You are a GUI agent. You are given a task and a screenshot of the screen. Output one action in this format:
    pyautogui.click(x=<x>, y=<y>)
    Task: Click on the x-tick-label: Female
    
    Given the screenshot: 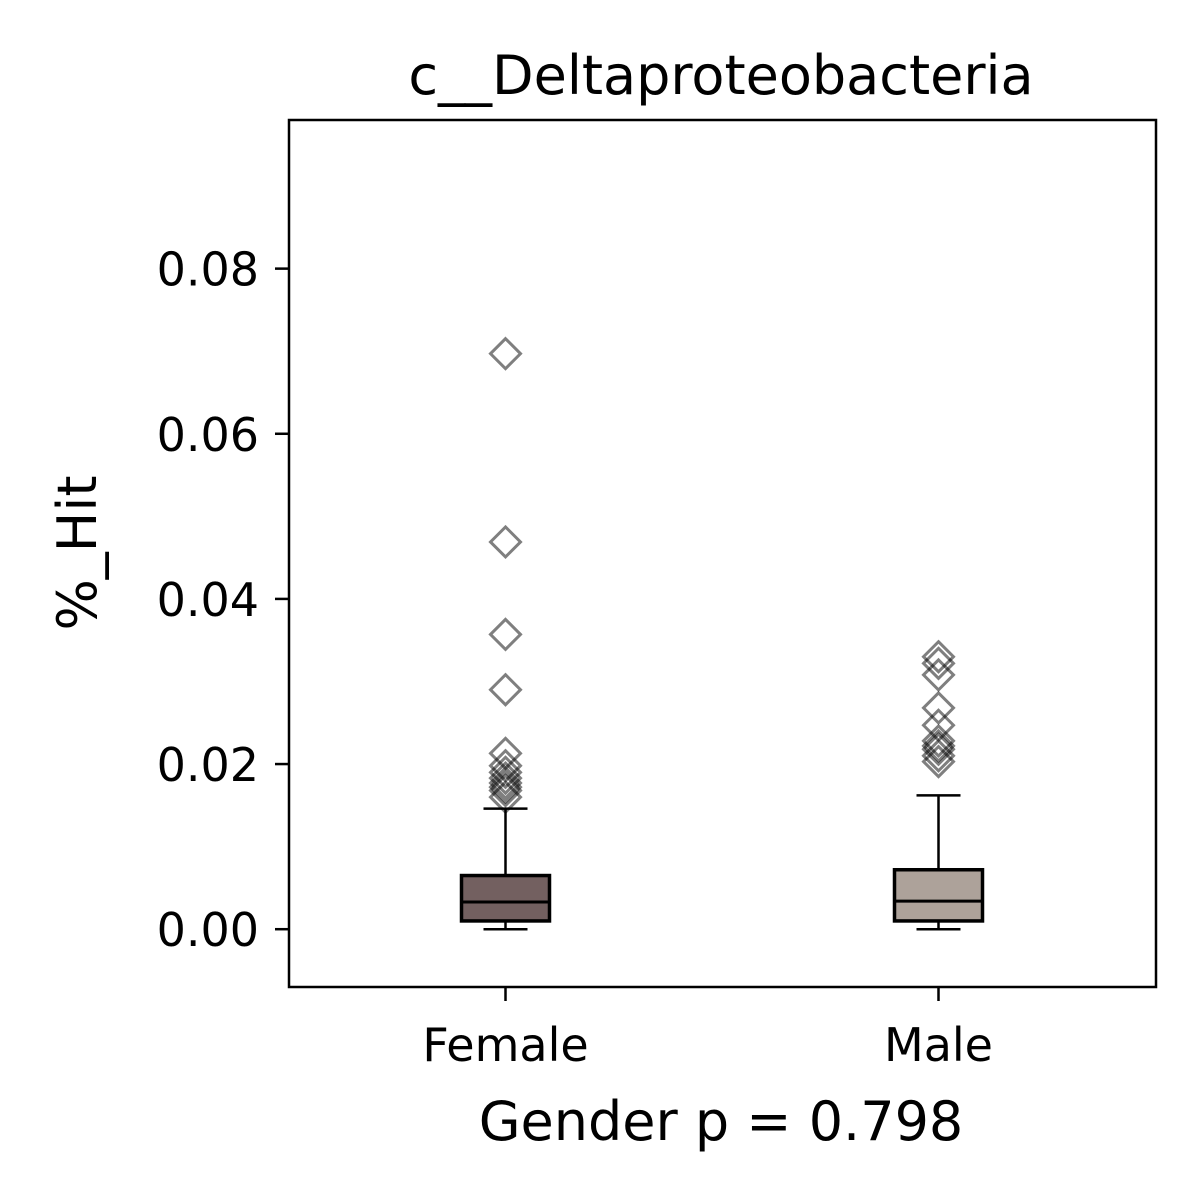 What is the action you would take?
    pyautogui.click(x=505, y=1045)
    